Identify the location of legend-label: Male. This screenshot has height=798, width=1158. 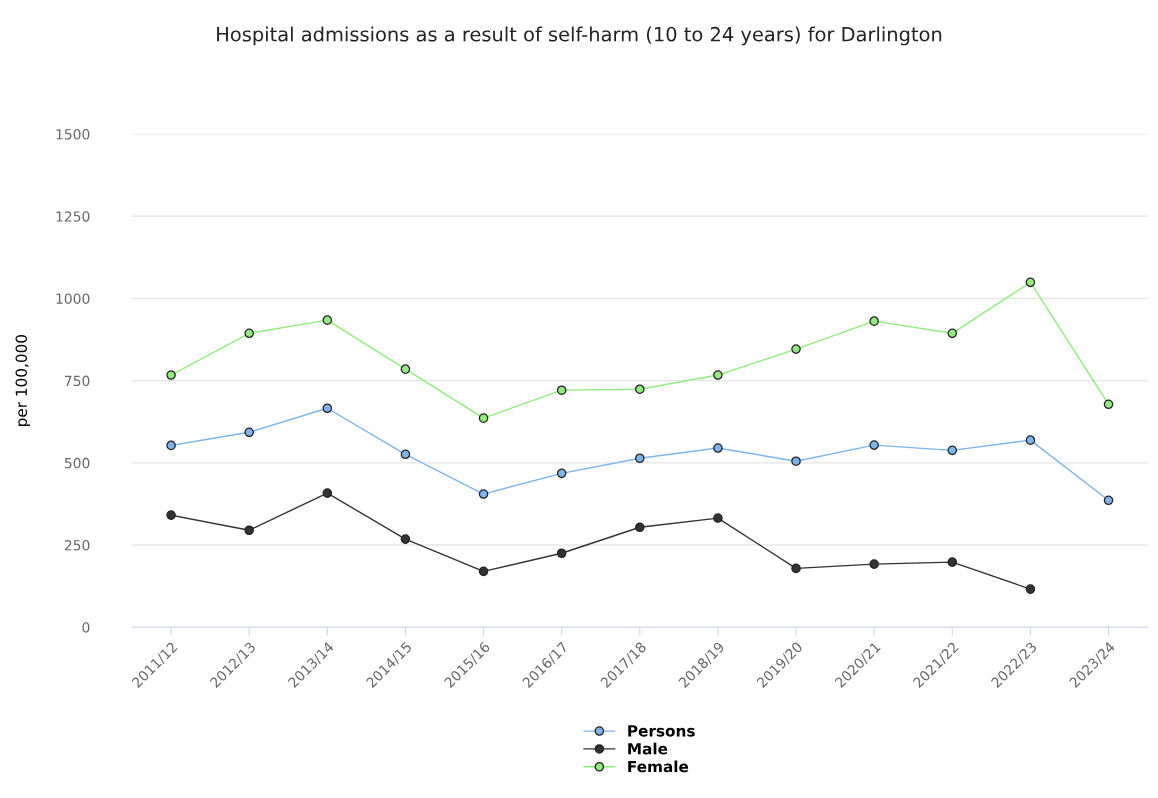
(648, 748).